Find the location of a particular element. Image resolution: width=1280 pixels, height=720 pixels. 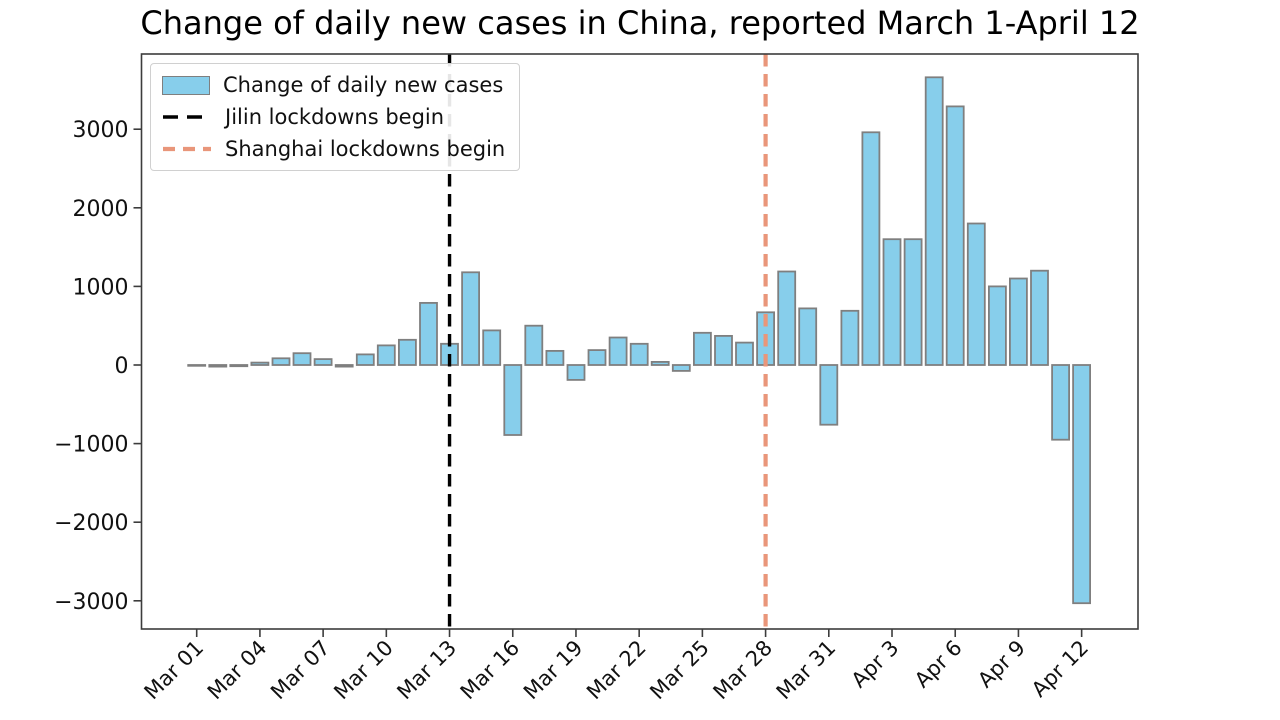

legend-label-shanghai: Shanghai lockdowns begin is located at coordinates (365, 149).